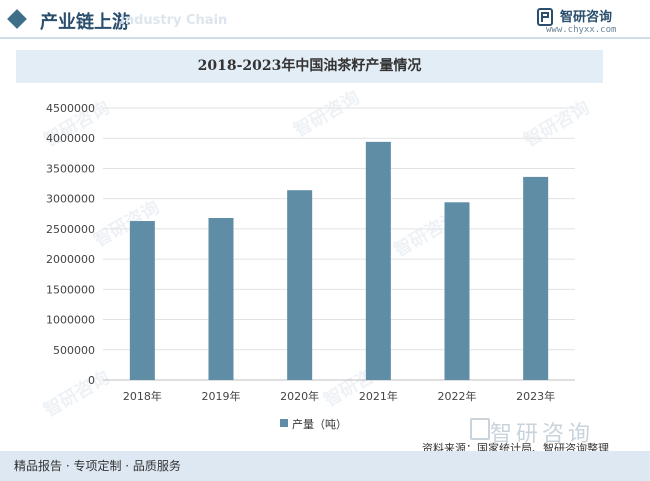 The width and height of the screenshot is (650, 481). Describe the element at coordinates (70, 289) in the screenshot. I see `y-tick-label: 1500000` at that location.